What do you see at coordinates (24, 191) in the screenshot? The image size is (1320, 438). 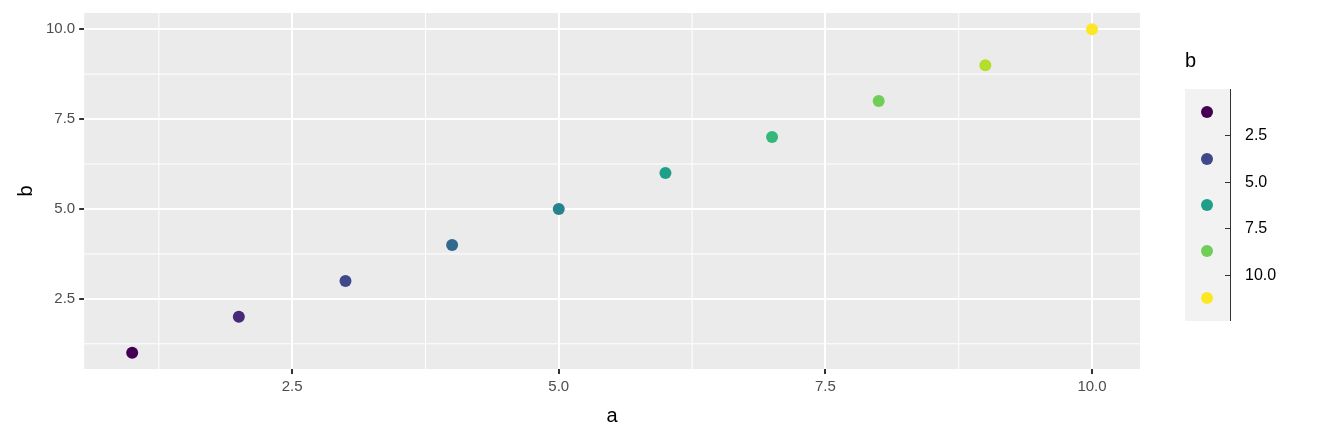 I see `y-axis-title: b` at bounding box center [24, 191].